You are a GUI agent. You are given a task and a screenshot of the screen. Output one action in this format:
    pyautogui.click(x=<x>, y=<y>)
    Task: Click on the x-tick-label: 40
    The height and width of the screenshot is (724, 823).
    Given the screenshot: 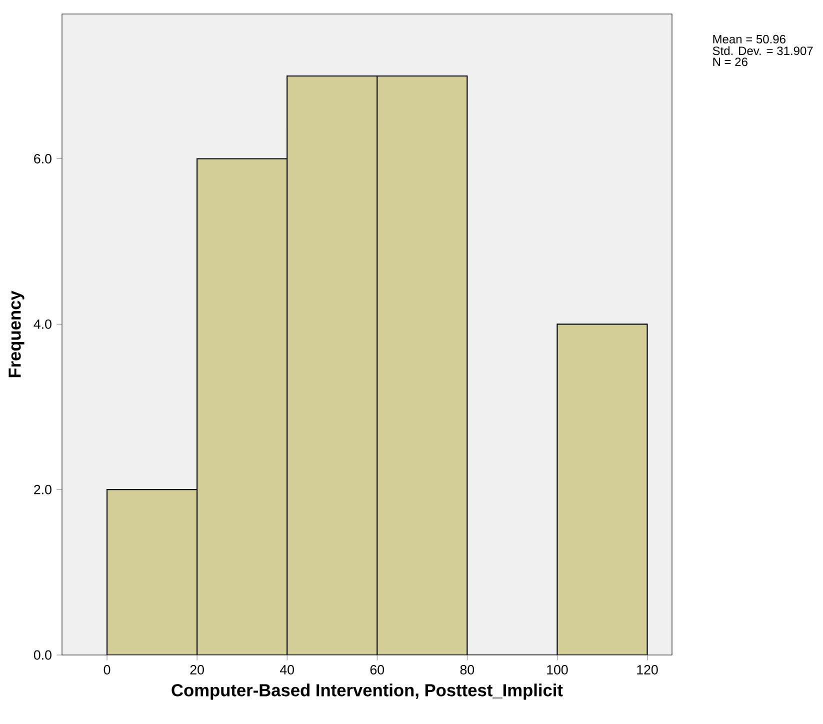 What is the action you would take?
    pyautogui.click(x=287, y=669)
    